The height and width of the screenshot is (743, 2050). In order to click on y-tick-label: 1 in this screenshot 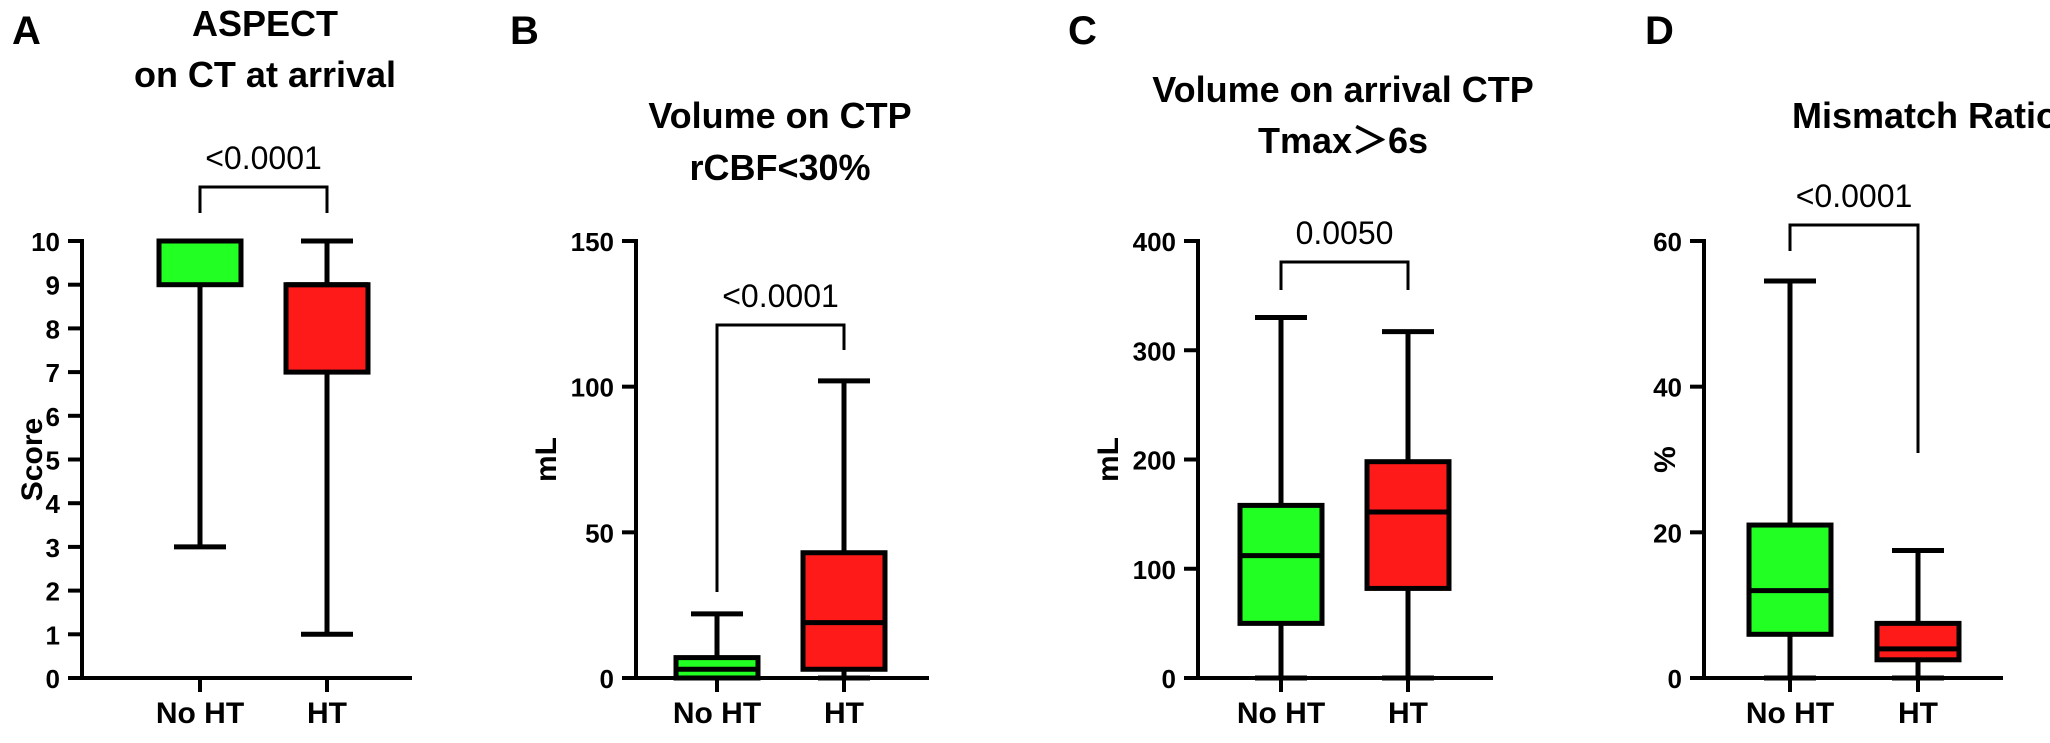, I will do `click(53, 635)`.